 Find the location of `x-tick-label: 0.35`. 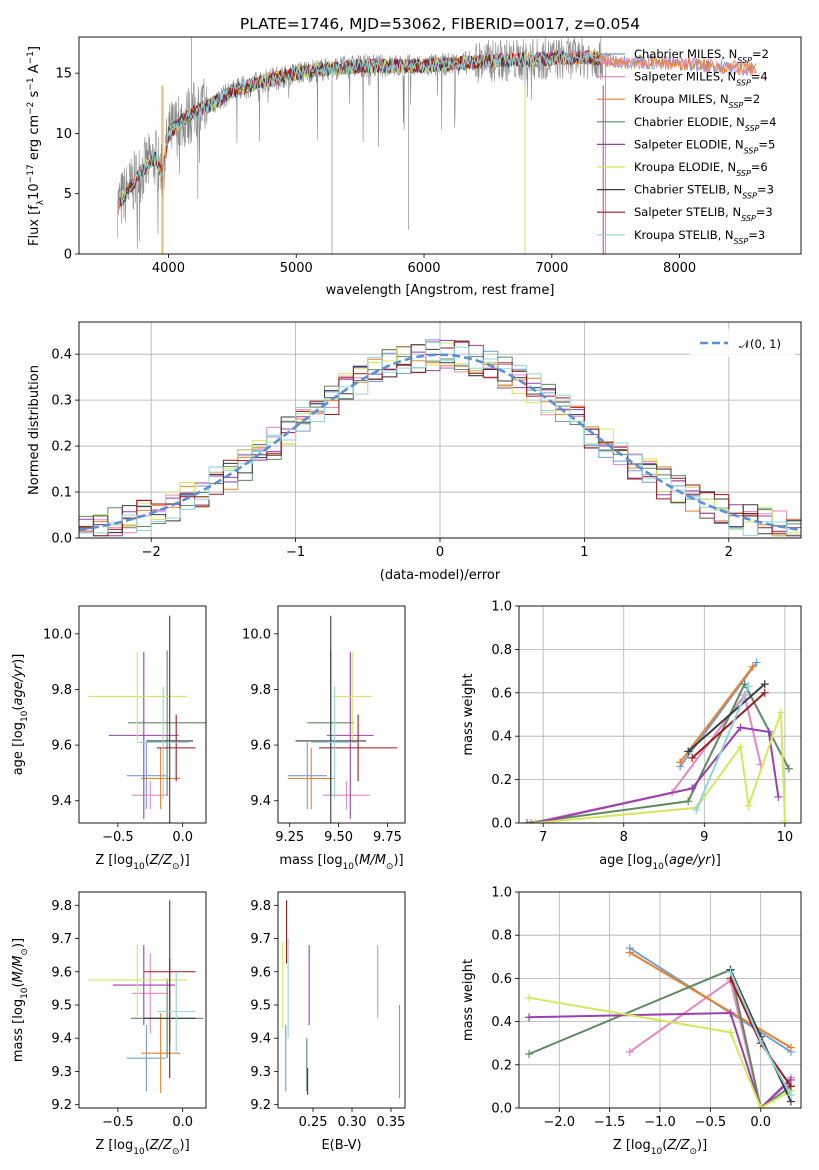

x-tick-label: 0.35 is located at coordinates (390, 1122).